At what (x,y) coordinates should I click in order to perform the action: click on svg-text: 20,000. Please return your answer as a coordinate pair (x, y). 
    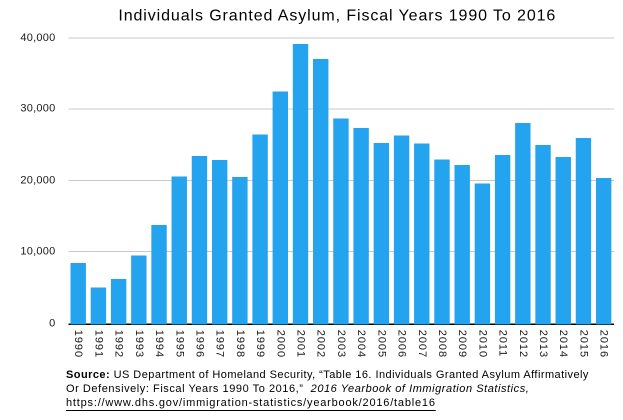
    Looking at the image, I should click on (37, 180).